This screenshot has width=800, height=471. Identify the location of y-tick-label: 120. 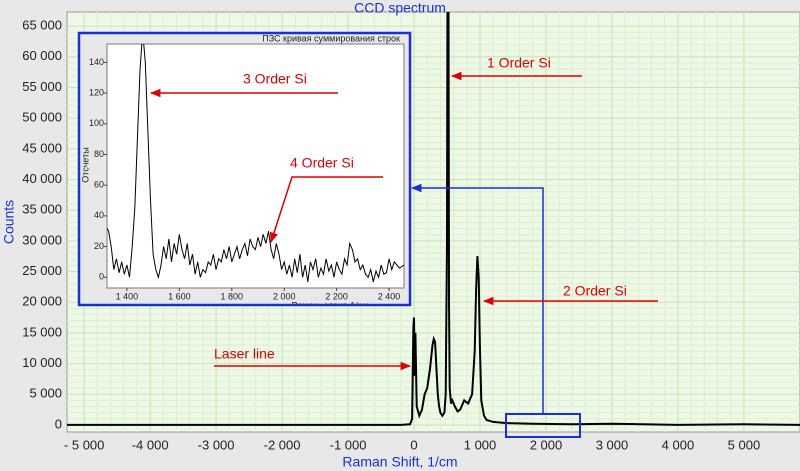
(96, 92).